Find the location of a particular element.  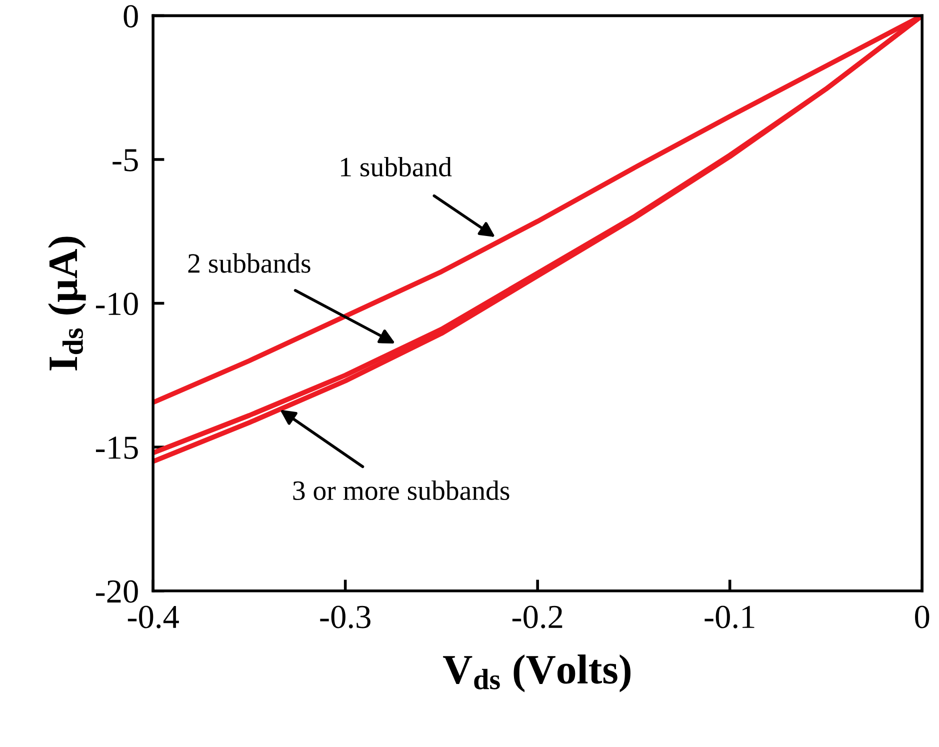

y-tick-label: 0 is located at coordinates (131, 16).